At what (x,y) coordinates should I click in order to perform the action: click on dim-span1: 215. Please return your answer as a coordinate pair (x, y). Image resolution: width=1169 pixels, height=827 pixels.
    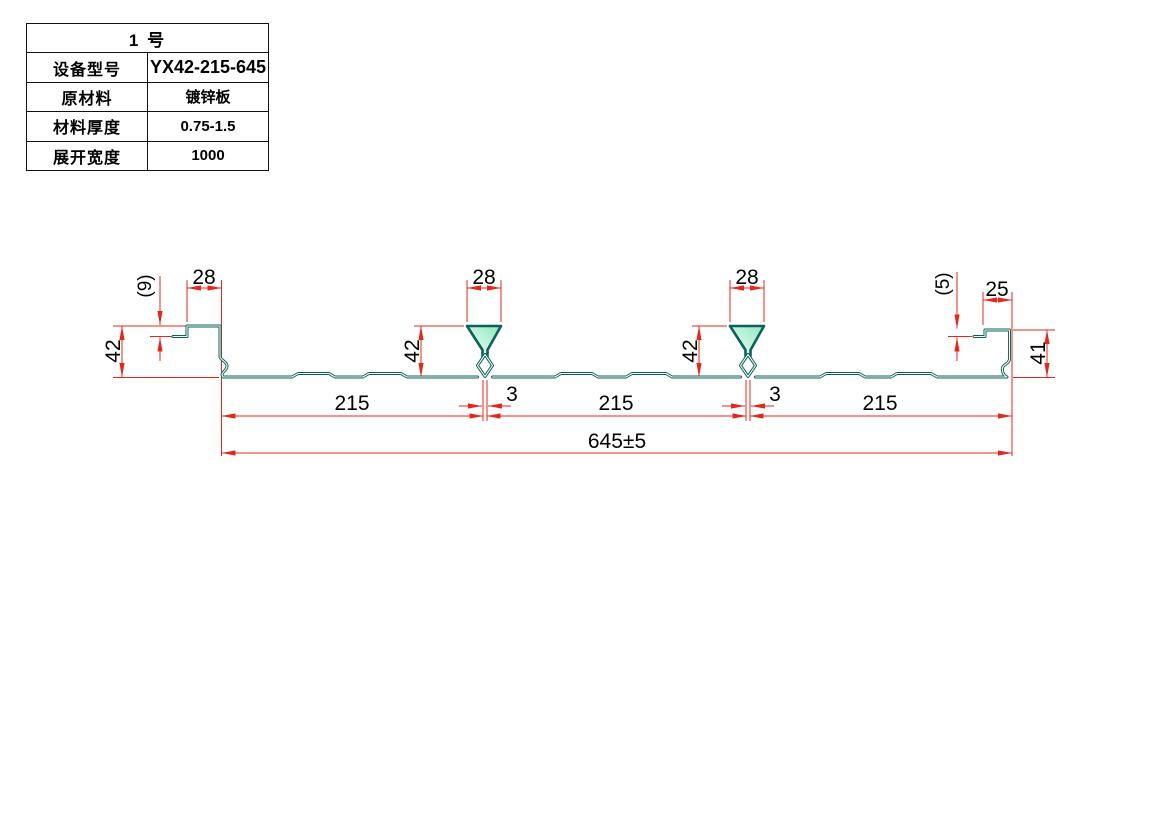
    Looking at the image, I should click on (351, 403).